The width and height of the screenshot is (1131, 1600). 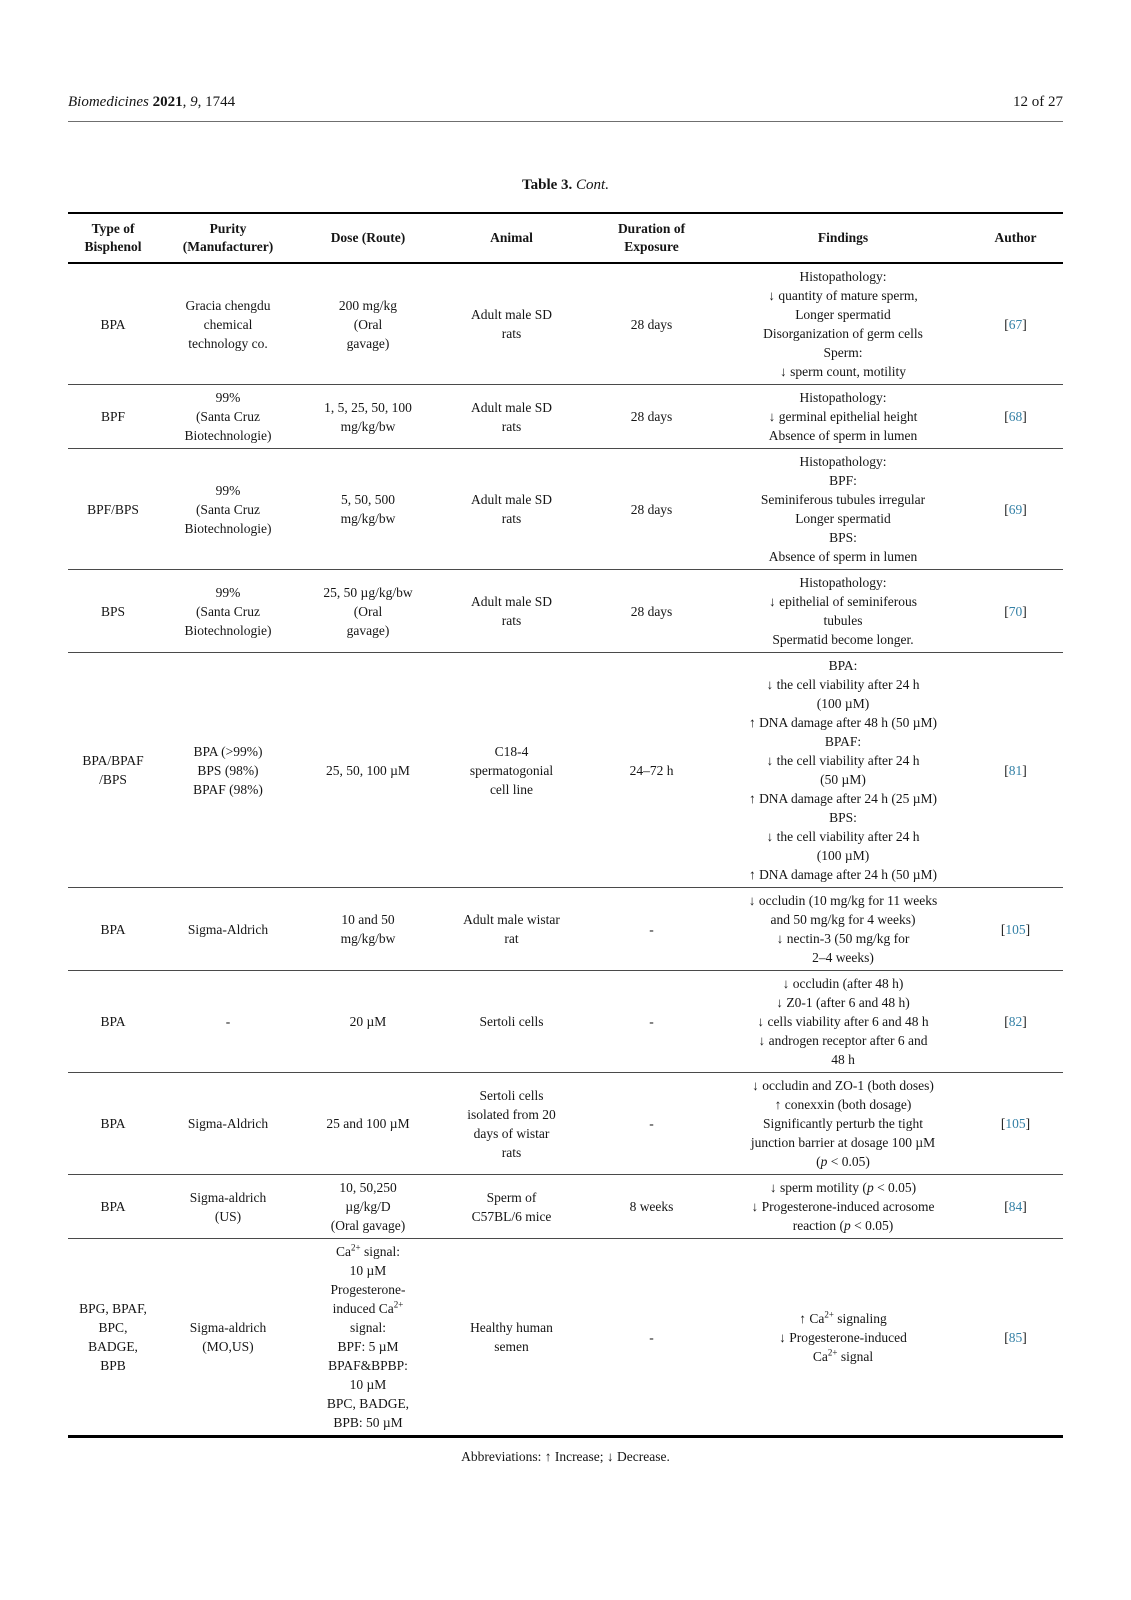 I want to click on cell-dose: 1, 5, 25, 50, 100 mg/kg/bw, so click(x=368, y=416).